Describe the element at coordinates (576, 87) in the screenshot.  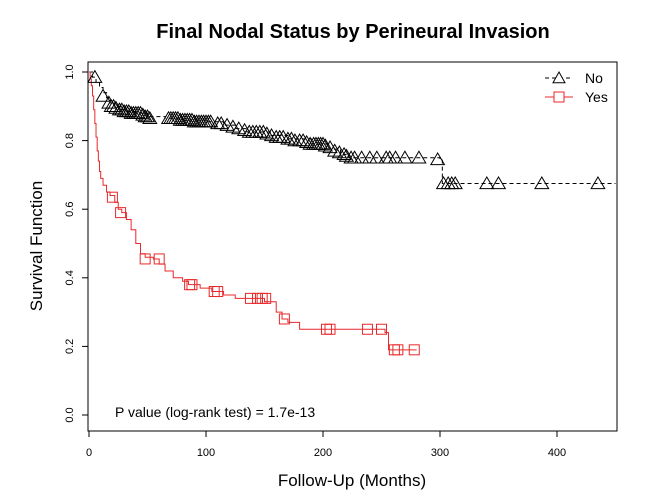
I see `legend: No Yes` at that location.